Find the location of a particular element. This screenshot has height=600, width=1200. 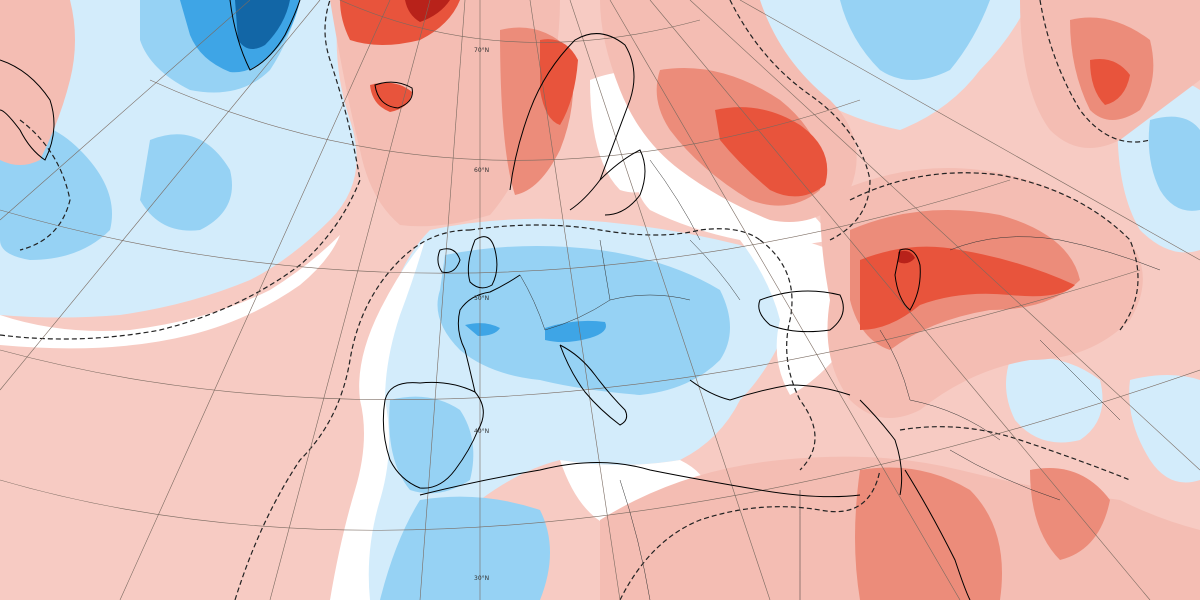

coast-baltic is located at coordinates (622, 182).